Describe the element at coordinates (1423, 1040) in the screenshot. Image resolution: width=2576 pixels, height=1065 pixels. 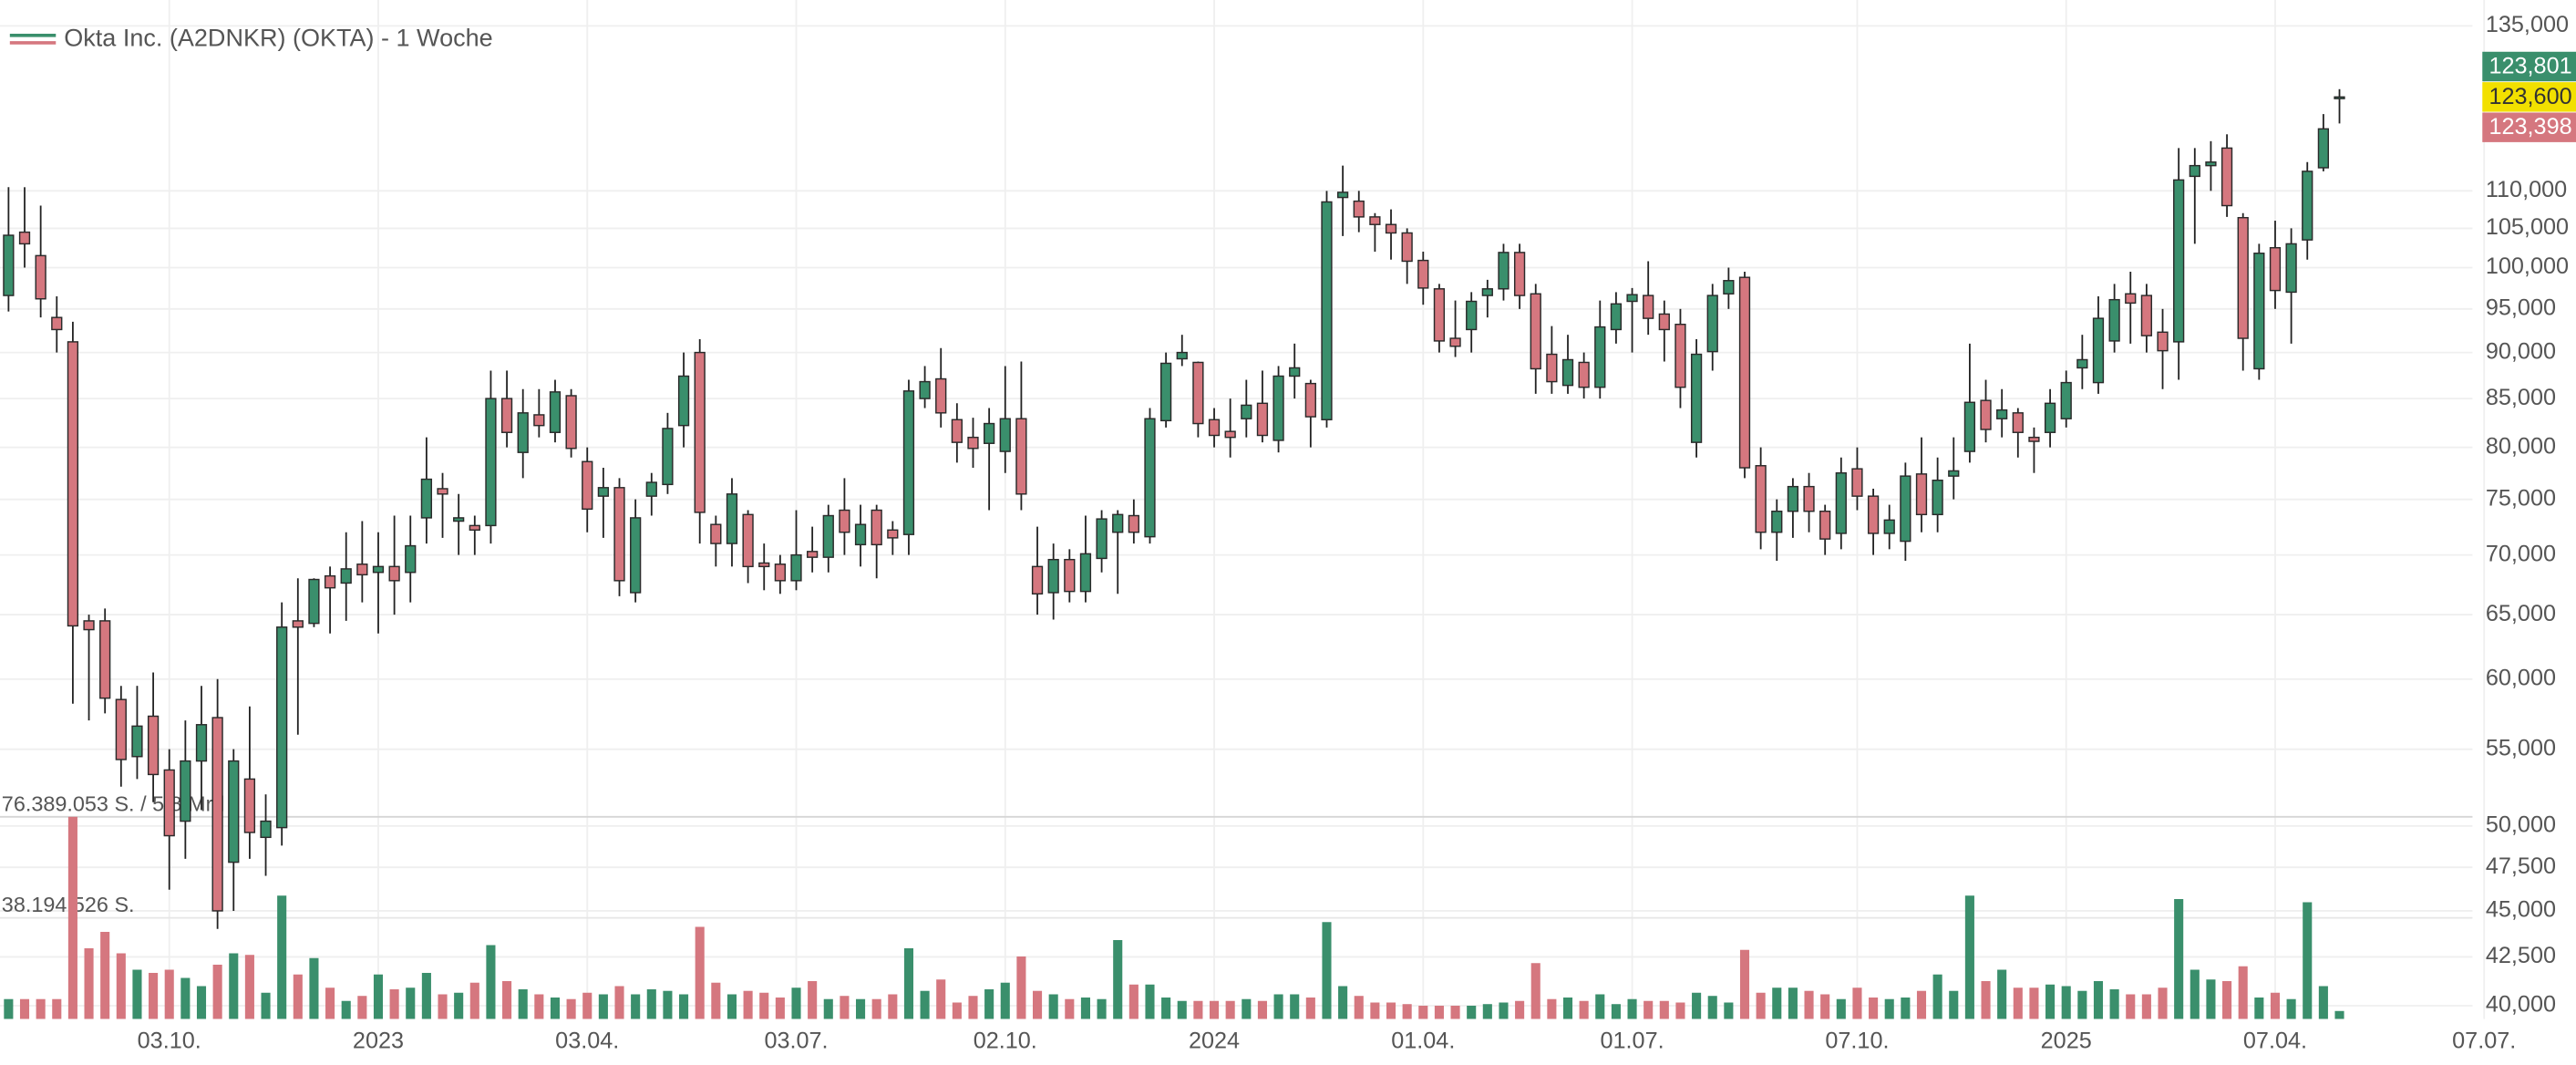
I see `x-tick-label: 01.04.` at that location.